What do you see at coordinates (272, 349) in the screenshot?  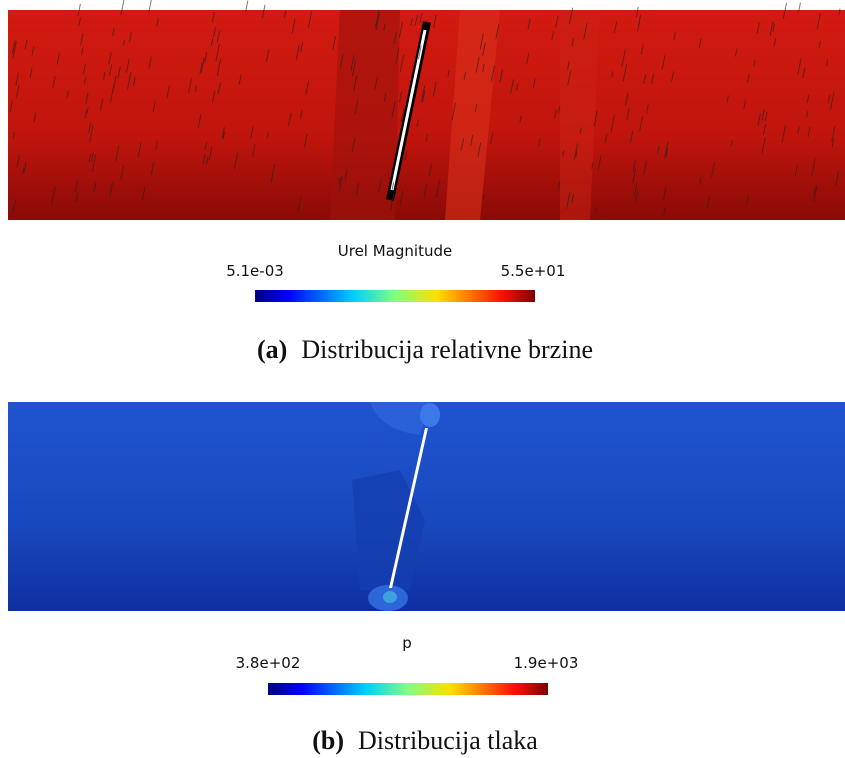 I see `caption-label: (a)` at bounding box center [272, 349].